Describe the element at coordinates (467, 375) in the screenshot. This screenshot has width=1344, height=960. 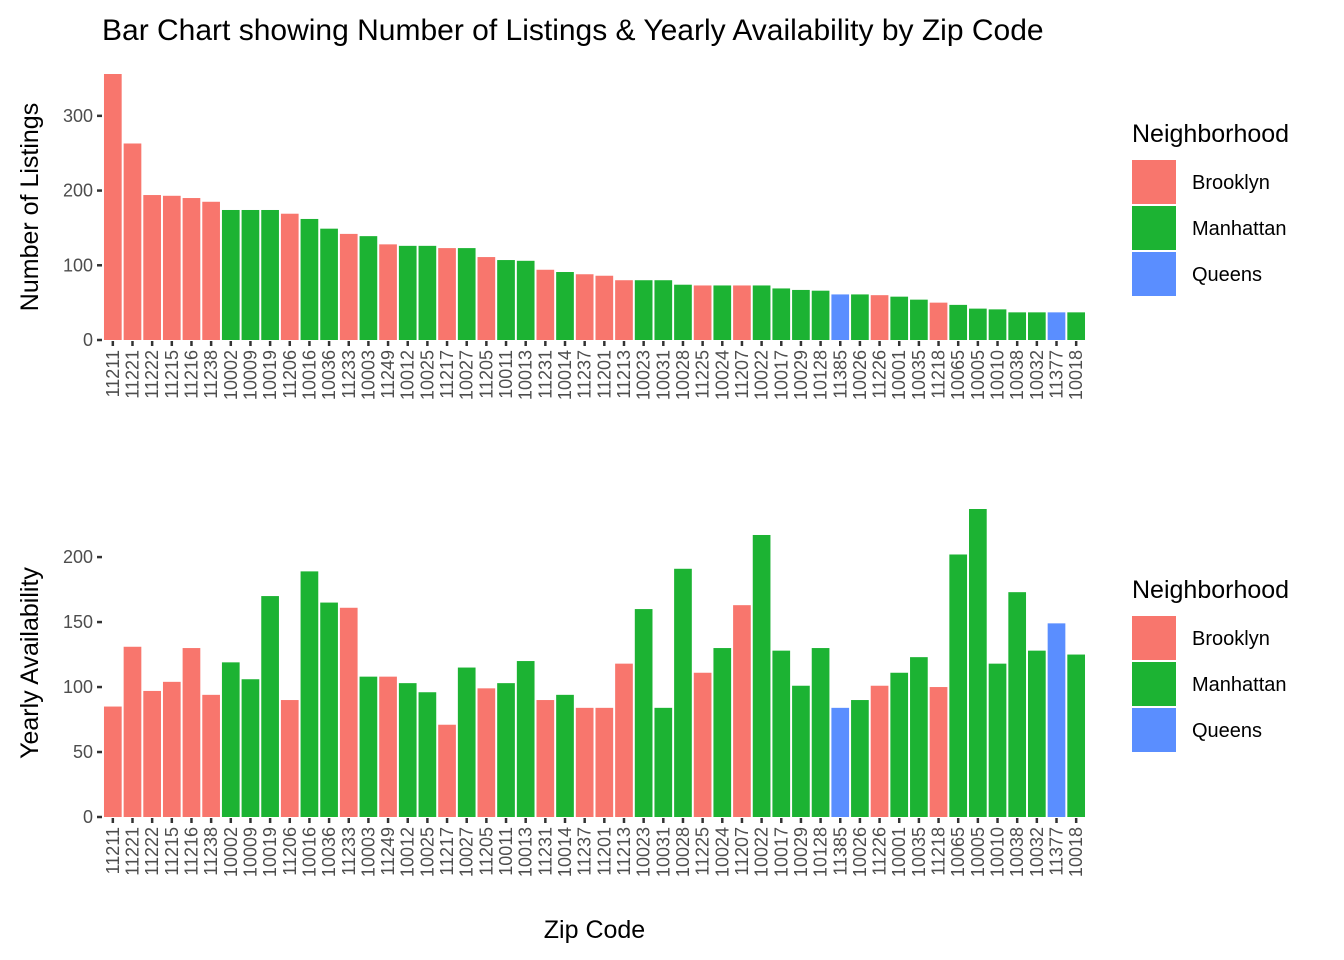
I see `x-tick-label: 10027` at that location.